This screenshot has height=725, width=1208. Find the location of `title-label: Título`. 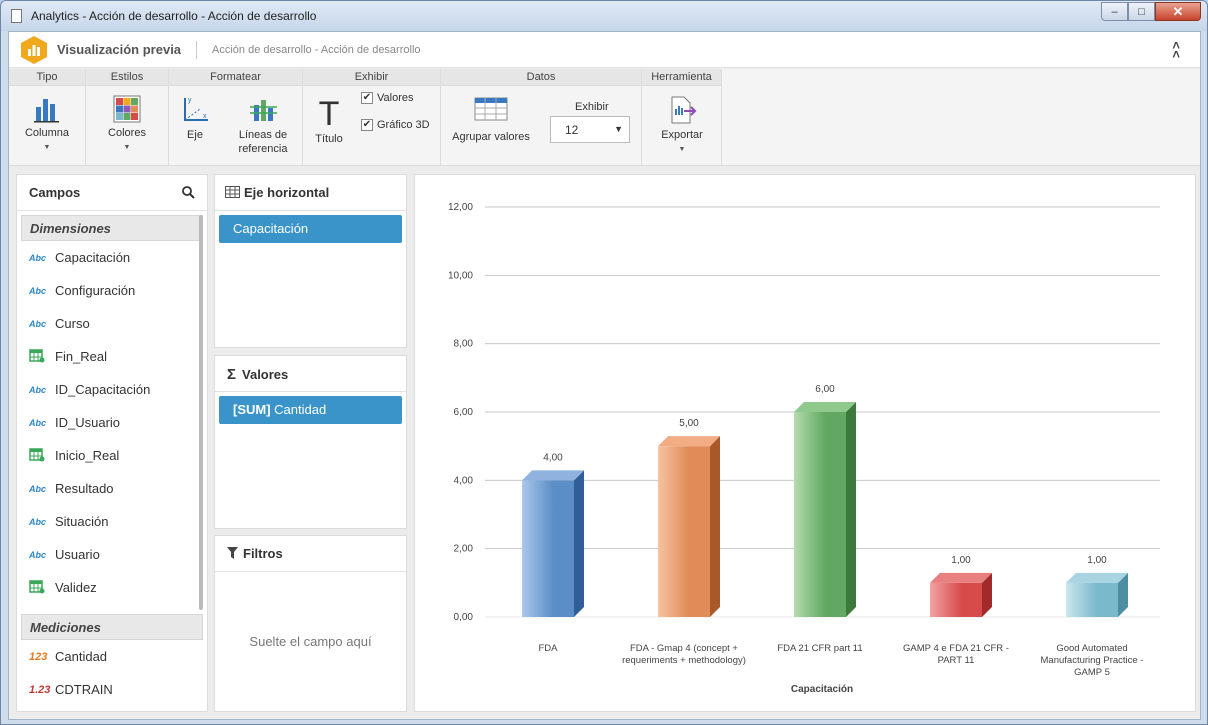

title-label: Título is located at coordinates (329, 139).